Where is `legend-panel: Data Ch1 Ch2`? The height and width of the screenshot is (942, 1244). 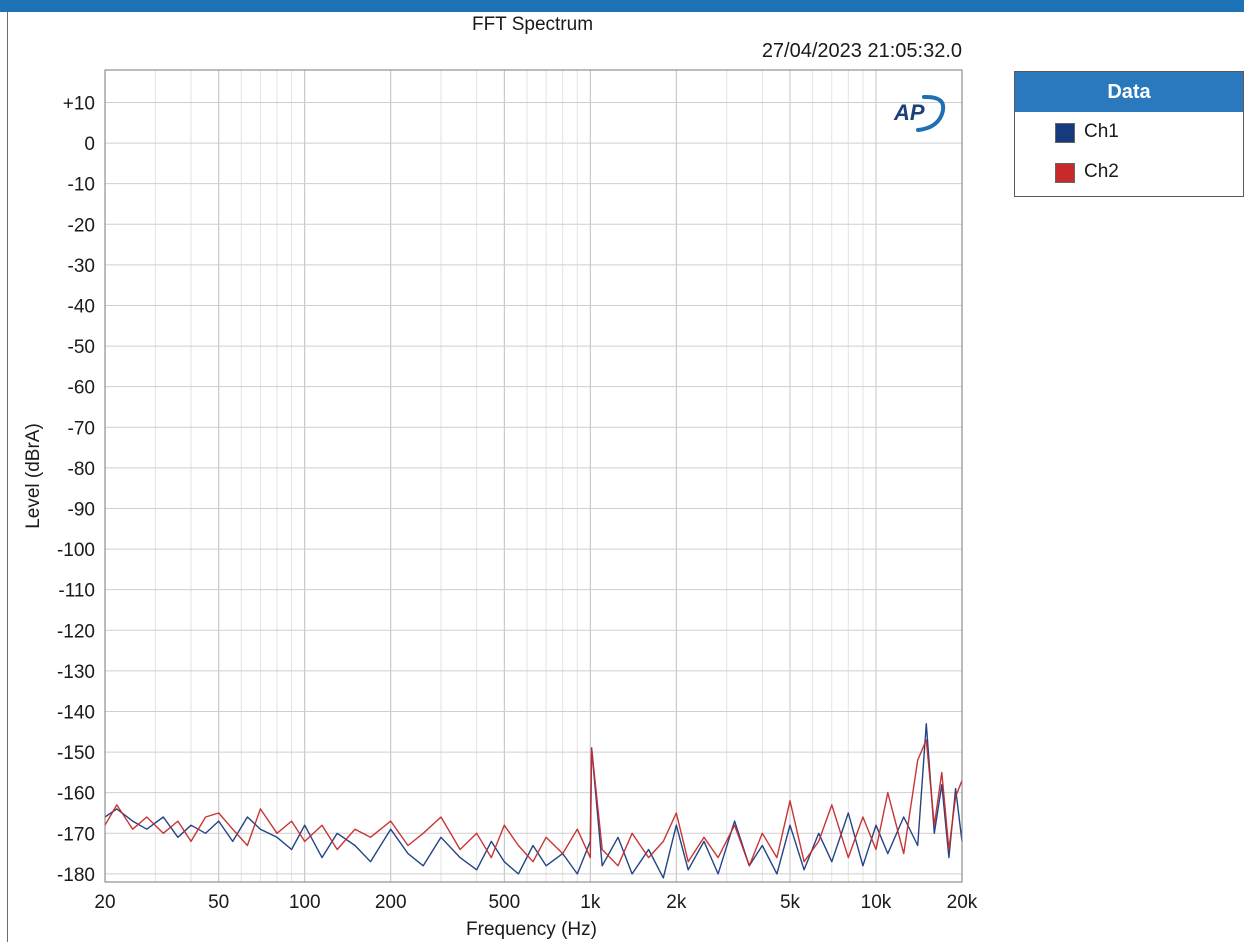 legend-panel: Data Ch1 Ch2 is located at coordinates (1129, 134).